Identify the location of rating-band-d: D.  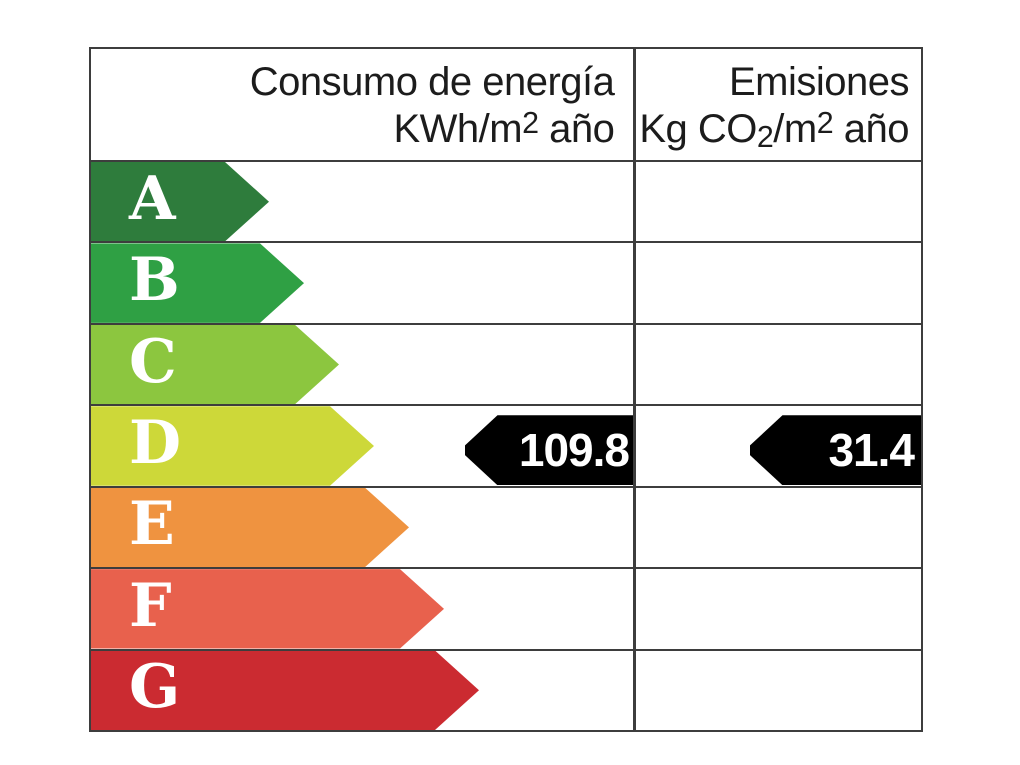
(232, 445).